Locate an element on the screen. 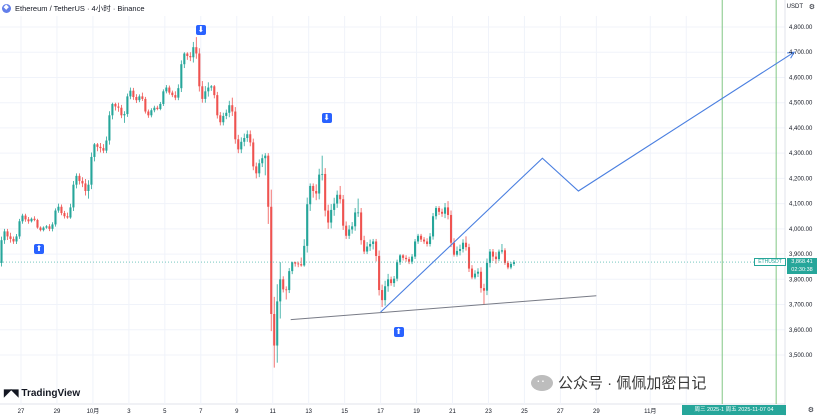  x-tick-label: 11月 is located at coordinates (650, 411).